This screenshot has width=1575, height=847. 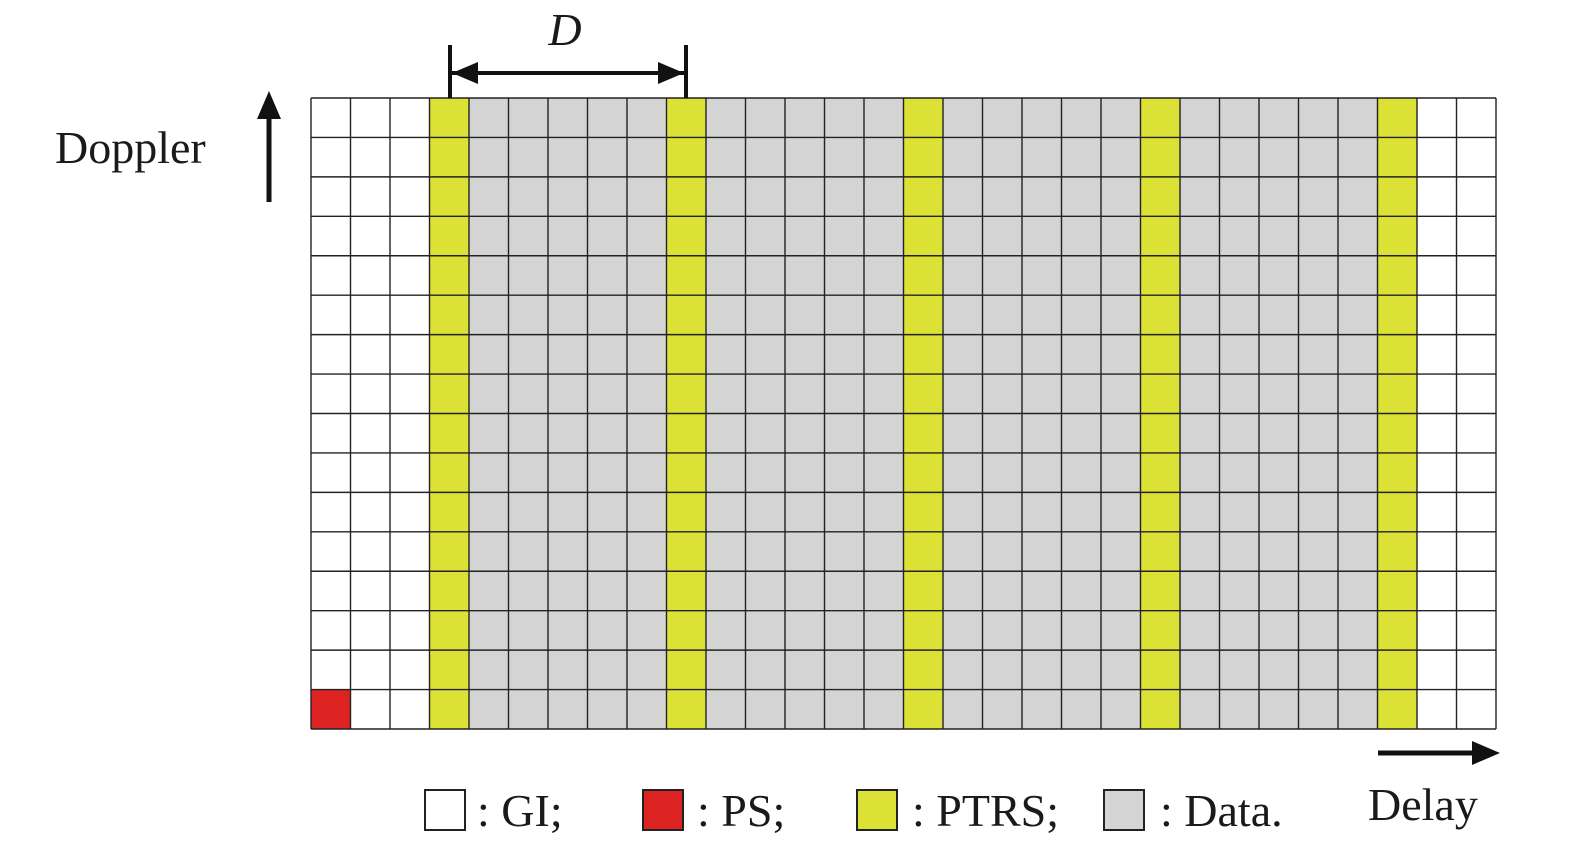 What do you see at coordinates (853, 810) in the screenshot?
I see `legend: : GI; : PS; : PTRS; : Data.` at bounding box center [853, 810].